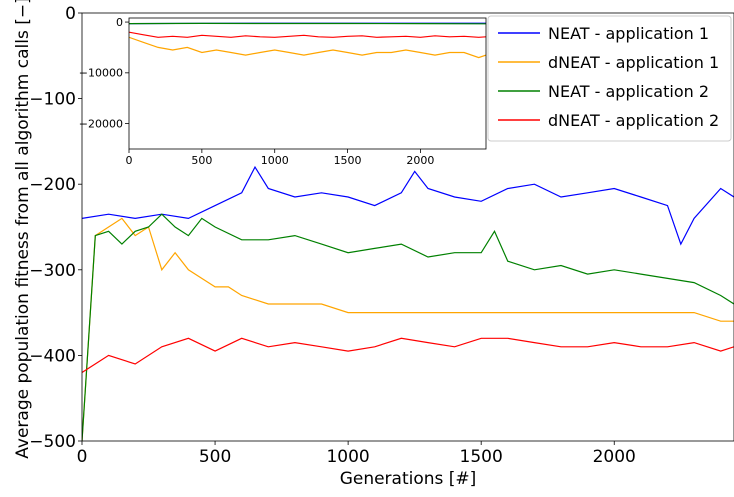 The width and height of the screenshot is (734, 497). What do you see at coordinates (52, 100) in the screenshot?
I see `y-tick-label: −100` at bounding box center [52, 100].